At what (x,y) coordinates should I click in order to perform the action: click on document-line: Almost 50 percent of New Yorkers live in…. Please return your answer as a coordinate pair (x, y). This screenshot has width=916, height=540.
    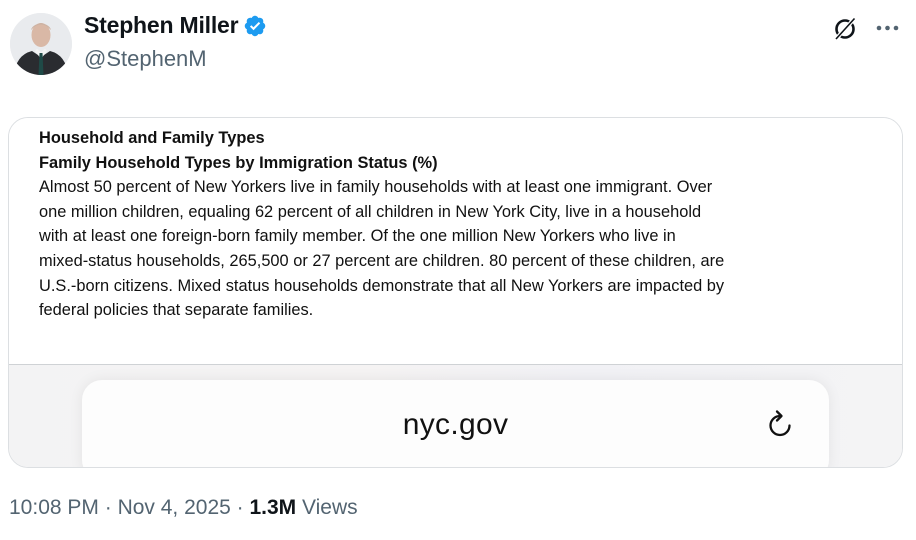
    Looking at the image, I should click on (376, 187).